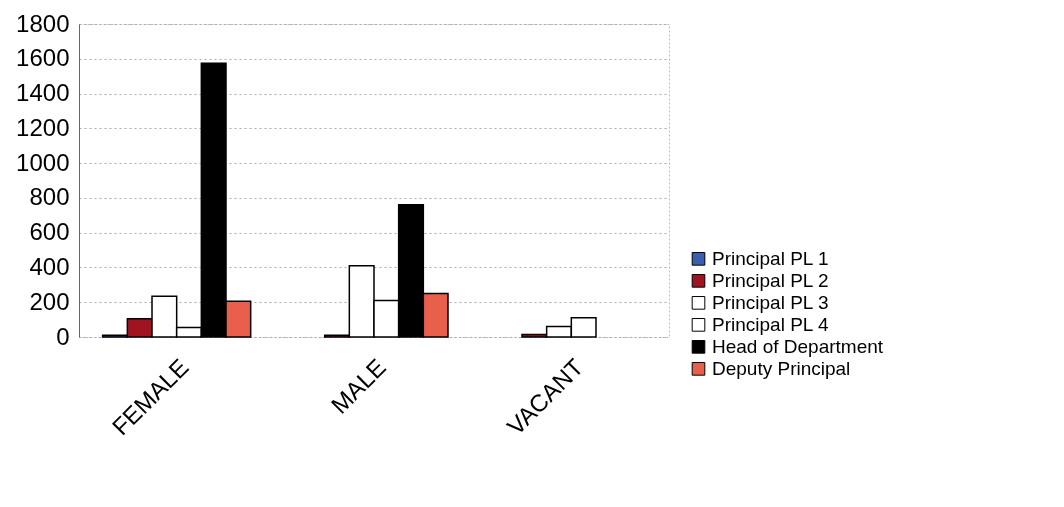 The height and width of the screenshot is (507, 1064). What do you see at coordinates (43, 93) in the screenshot?
I see `y-tick-label: 1400` at bounding box center [43, 93].